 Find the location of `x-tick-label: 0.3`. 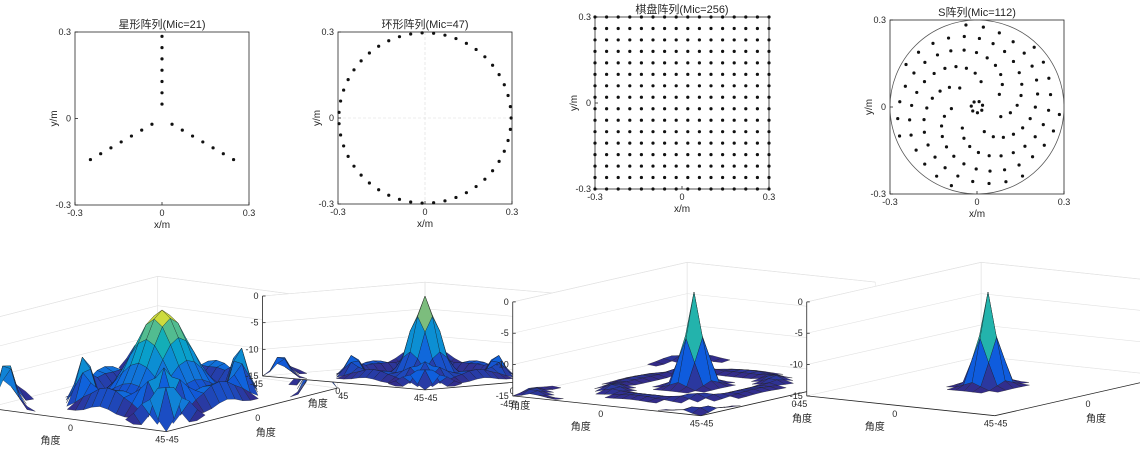

x-tick-label: 0.3 is located at coordinates (249, 213).